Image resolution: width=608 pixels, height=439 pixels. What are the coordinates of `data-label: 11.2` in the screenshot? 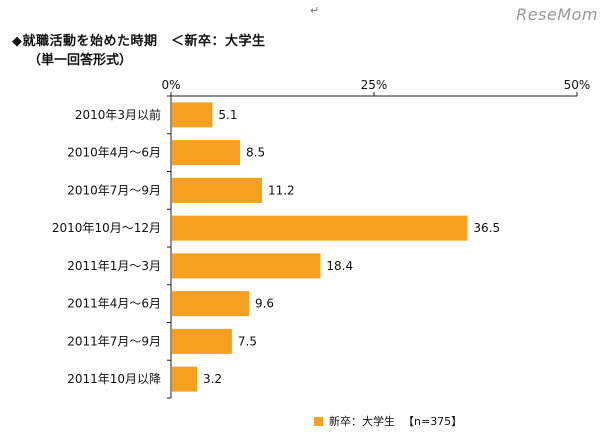 It's located at (281, 190).